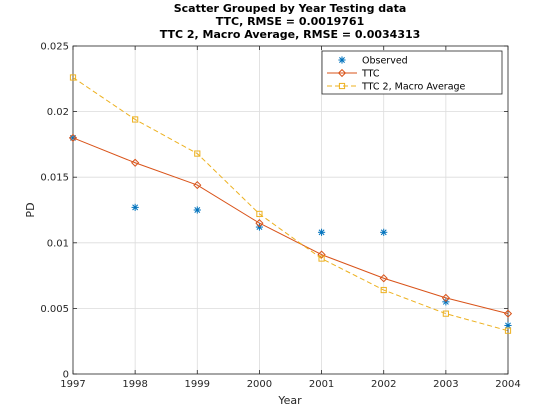 This screenshot has width=560, height=420. I want to click on x-tick-label: 2001, so click(321, 384).